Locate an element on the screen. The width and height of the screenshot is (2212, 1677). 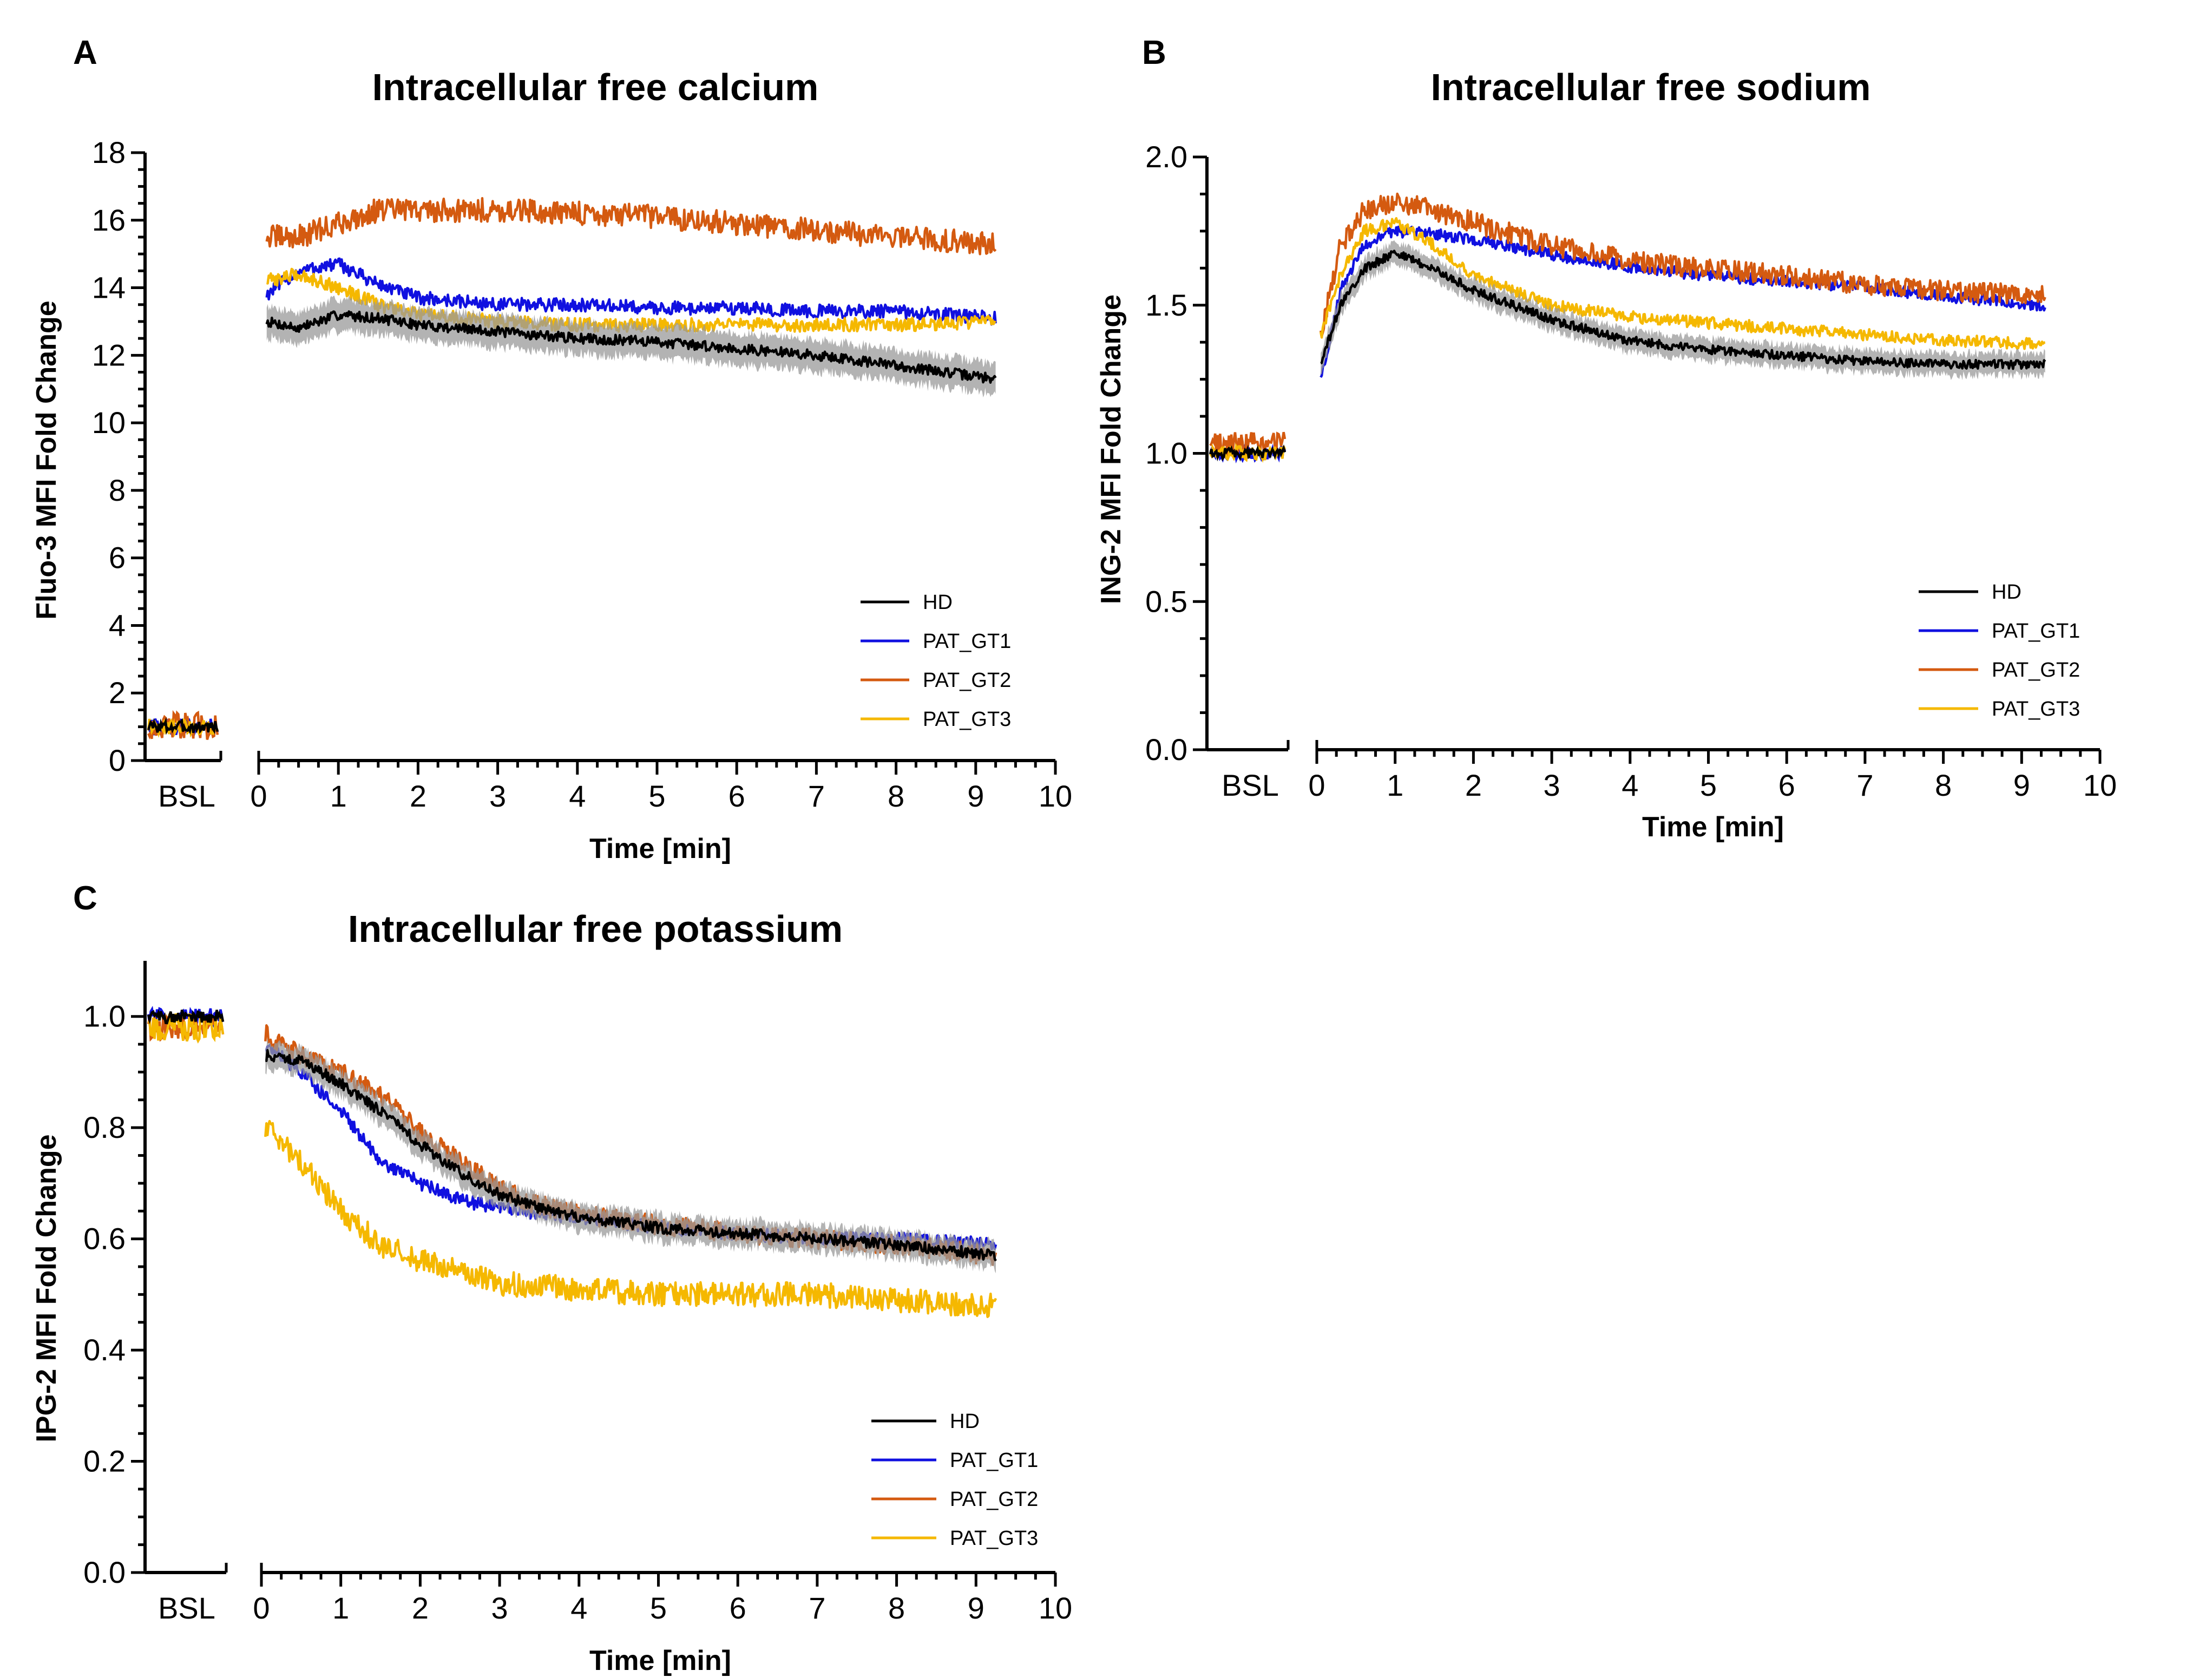
y-tick-label: 0.5 is located at coordinates (1166, 601).